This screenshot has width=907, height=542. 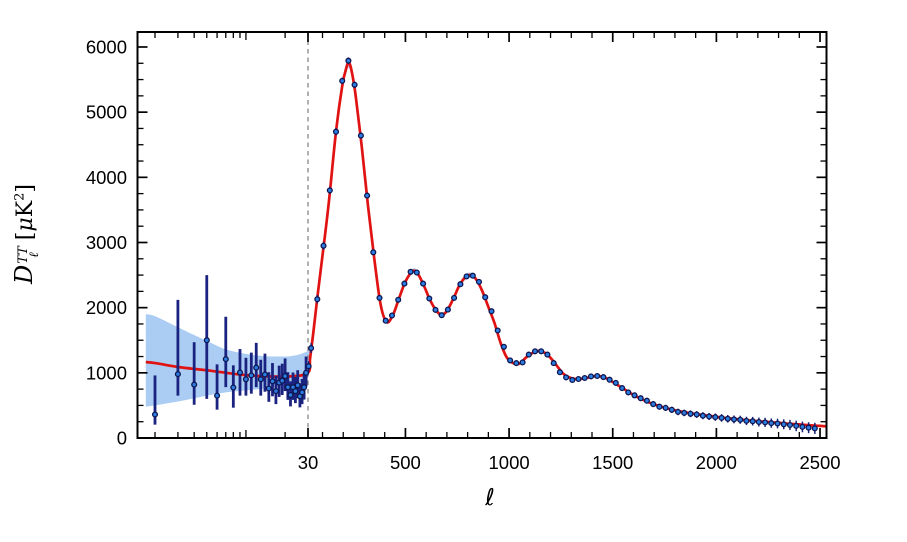 What do you see at coordinates (819, 462) in the screenshot?
I see `x-tick-label: 2500` at bounding box center [819, 462].